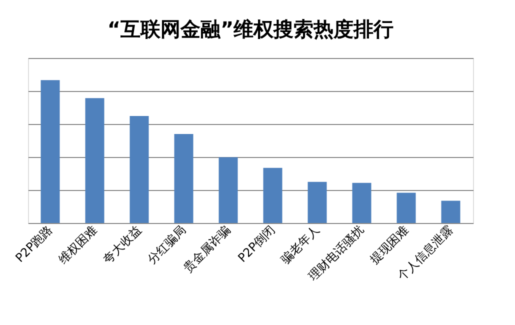 The image size is (515, 325). I want to click on x-tick-label: P2P倒闭, so click(256, 244).